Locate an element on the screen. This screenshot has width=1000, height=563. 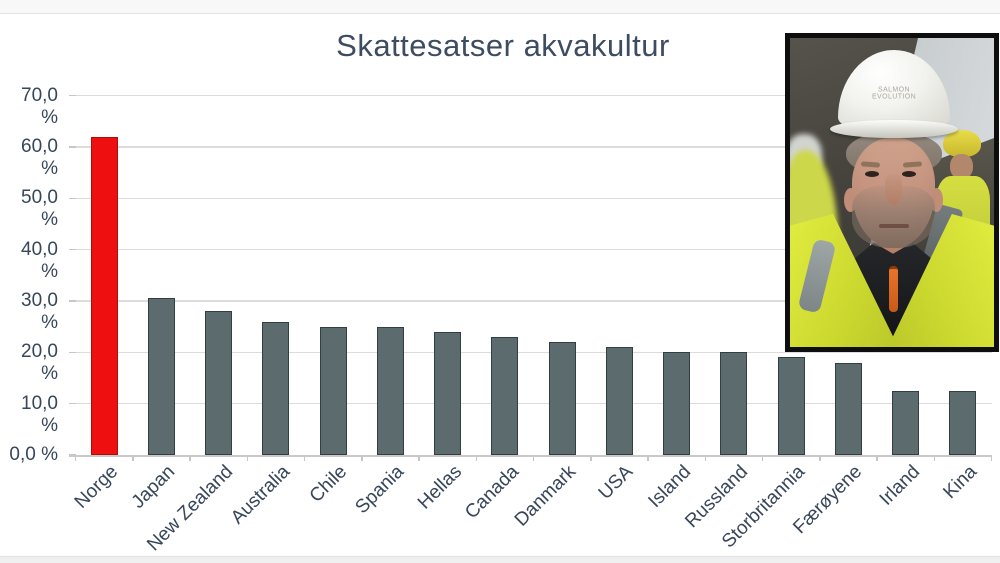
orange-zipper-pull is located at coordinates (893, 289).